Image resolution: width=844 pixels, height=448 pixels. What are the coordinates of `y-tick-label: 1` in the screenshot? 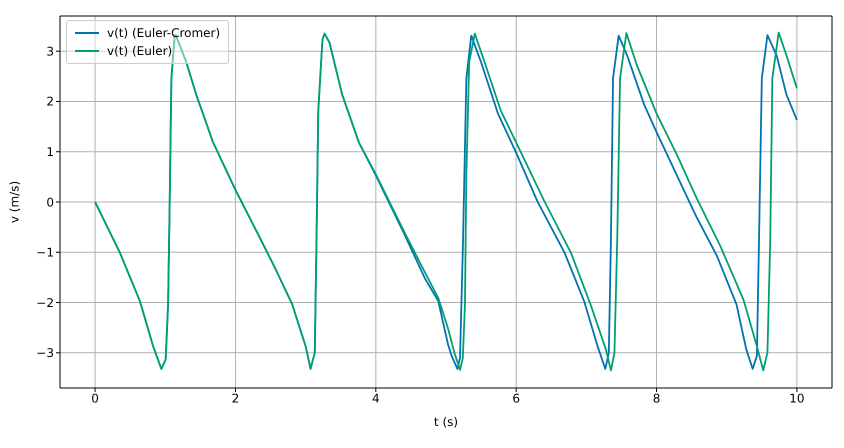 It's located at (50, 151).